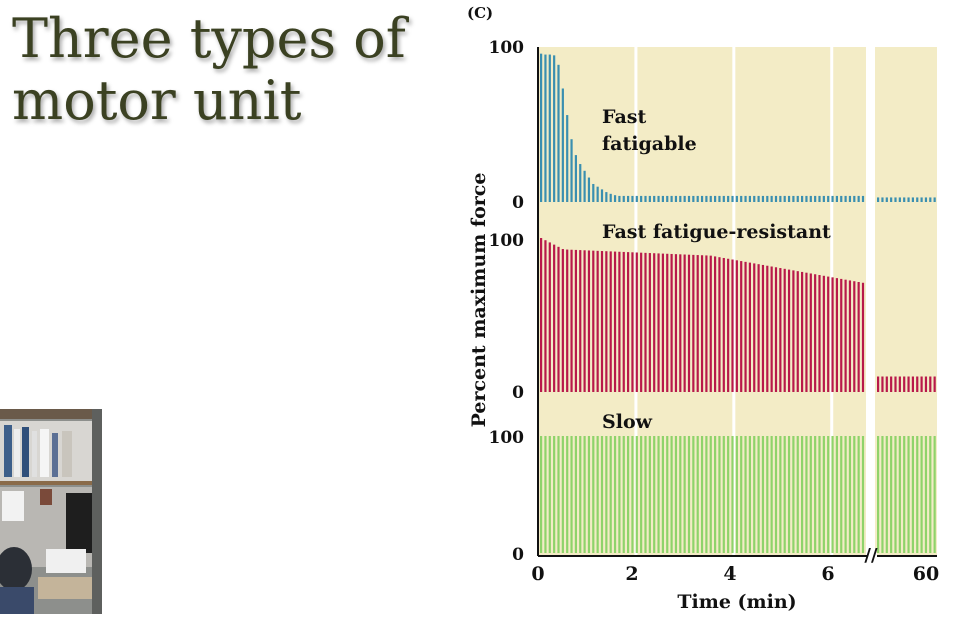  Describe the element at coordinates (736, 602) in the screenshot. I see `x-axis-label: Time (min)` at that location.